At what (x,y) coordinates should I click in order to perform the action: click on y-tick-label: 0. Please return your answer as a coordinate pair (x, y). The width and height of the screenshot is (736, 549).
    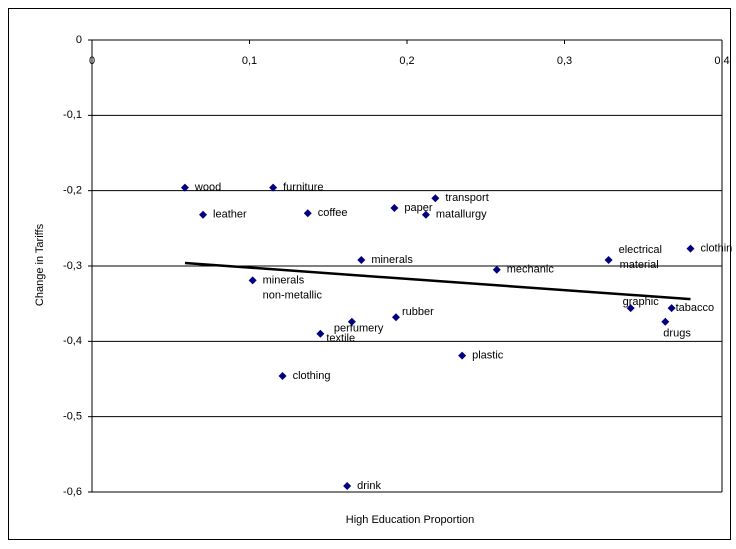
    Looking at the image, I should click on (79, 40).